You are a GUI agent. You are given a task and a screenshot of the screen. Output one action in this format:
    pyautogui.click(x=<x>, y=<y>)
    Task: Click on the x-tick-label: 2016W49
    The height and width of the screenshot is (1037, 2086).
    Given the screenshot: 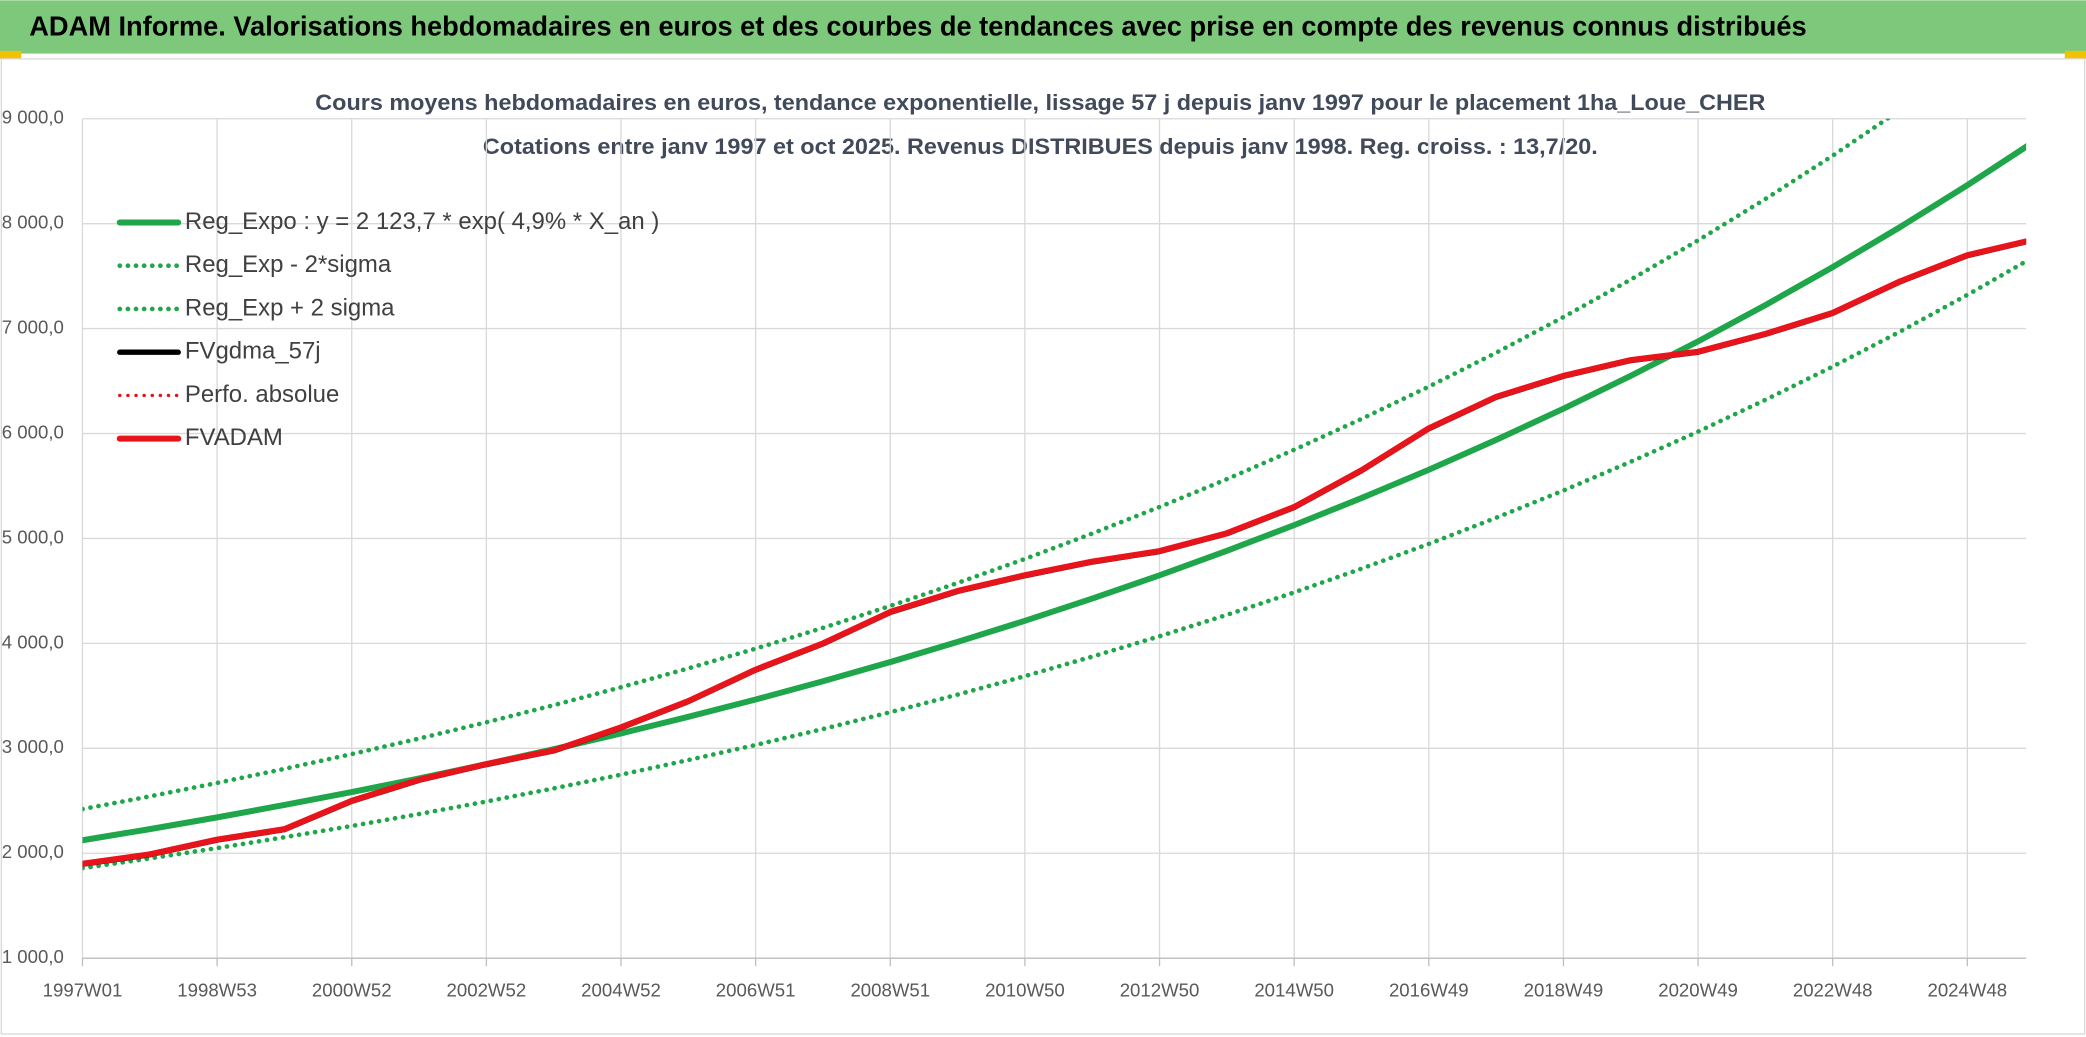 What is the action you would take?
    pyautogui.click(x=1429, y=989)
    